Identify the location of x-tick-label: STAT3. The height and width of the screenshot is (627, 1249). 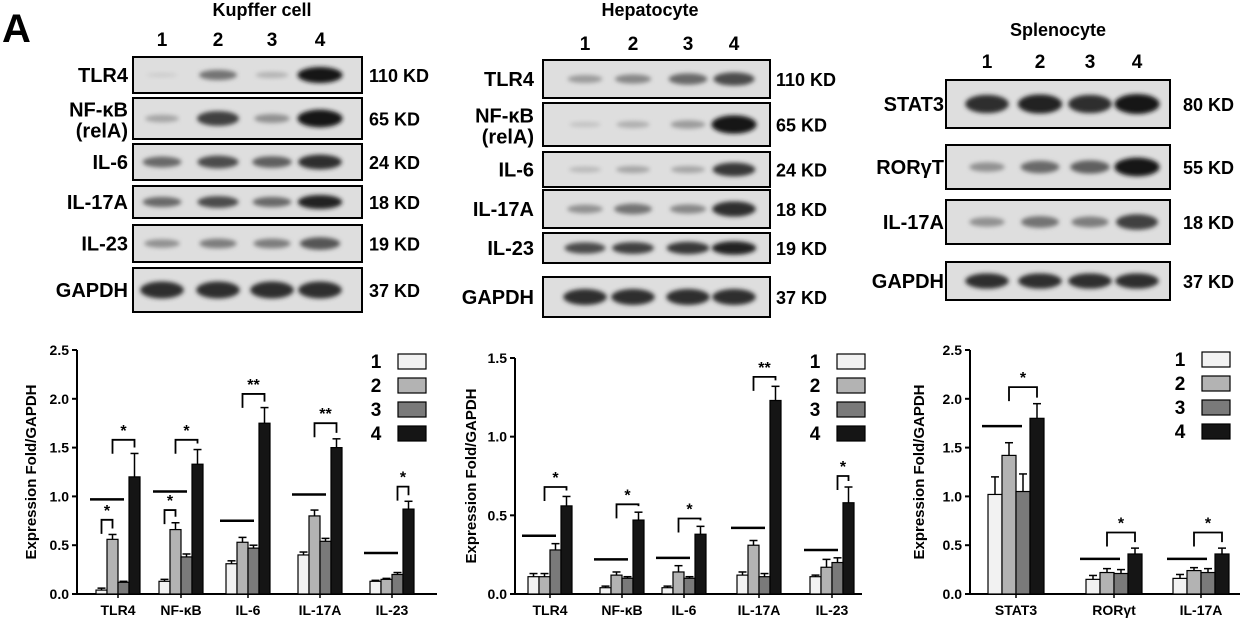
(1016, 610).